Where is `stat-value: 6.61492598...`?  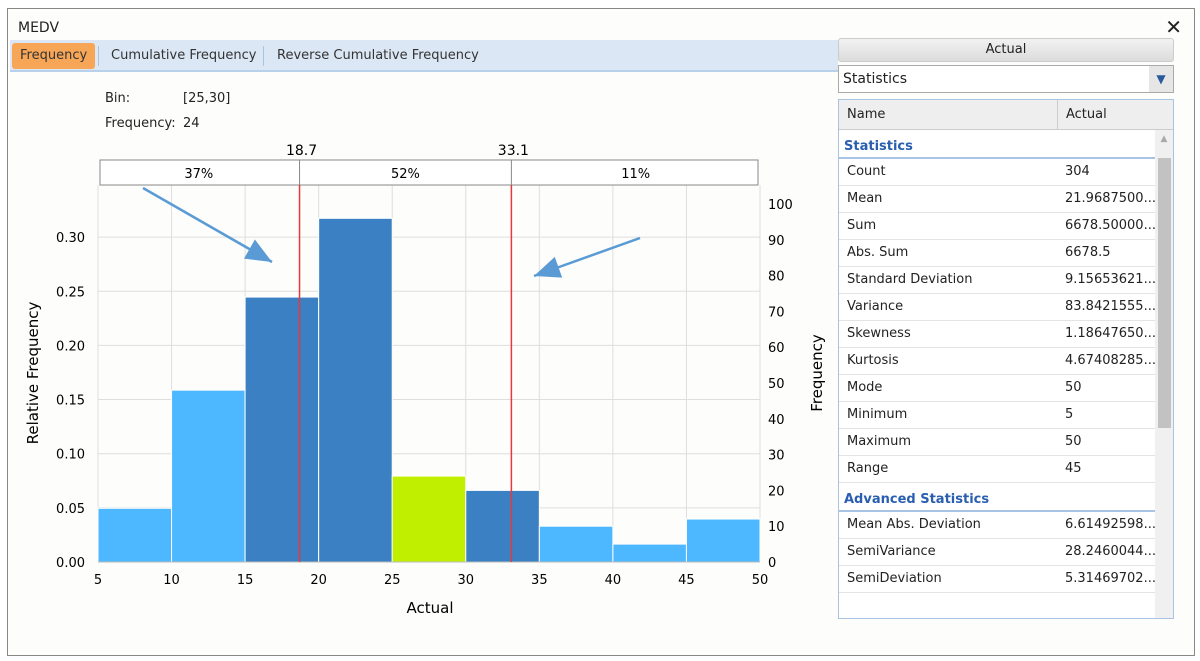 stat-value: 6.61492598... is located at coordinates (1110, 524).